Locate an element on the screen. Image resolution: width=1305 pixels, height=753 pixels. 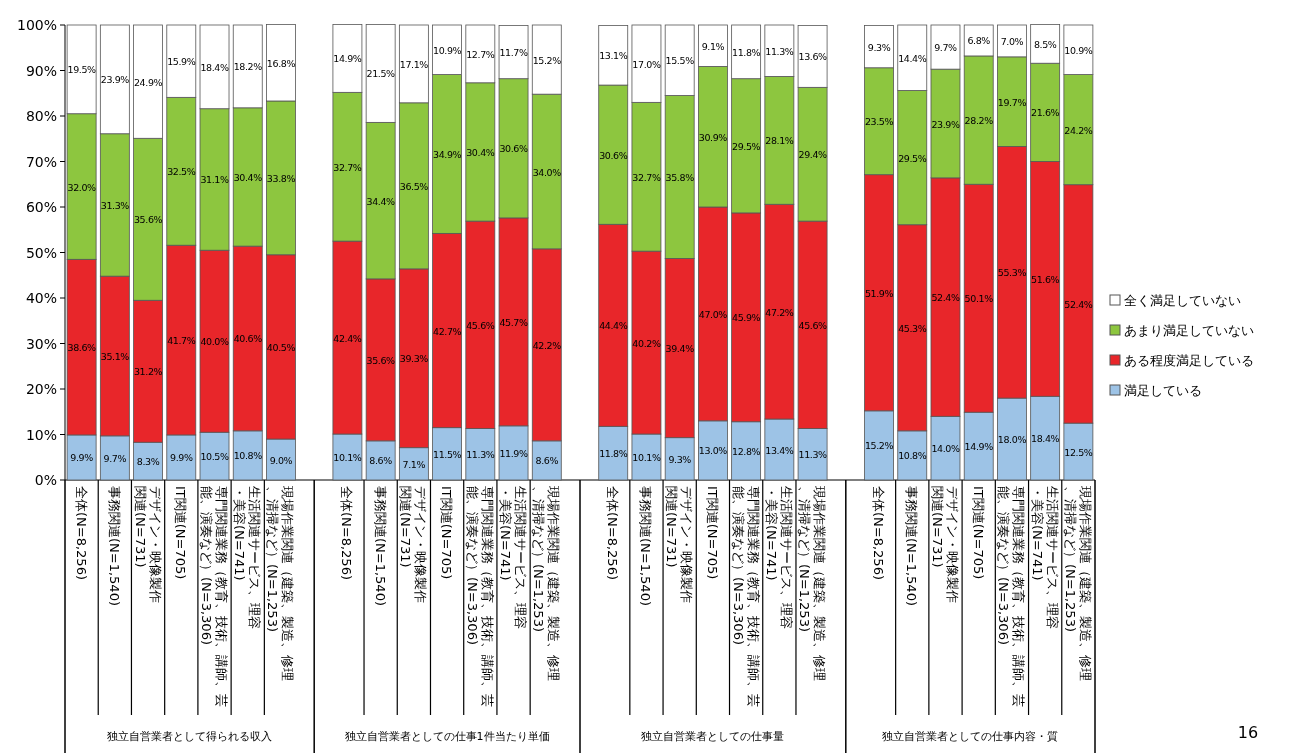
data-label: 32.7% is located at coordinates (347, 167).